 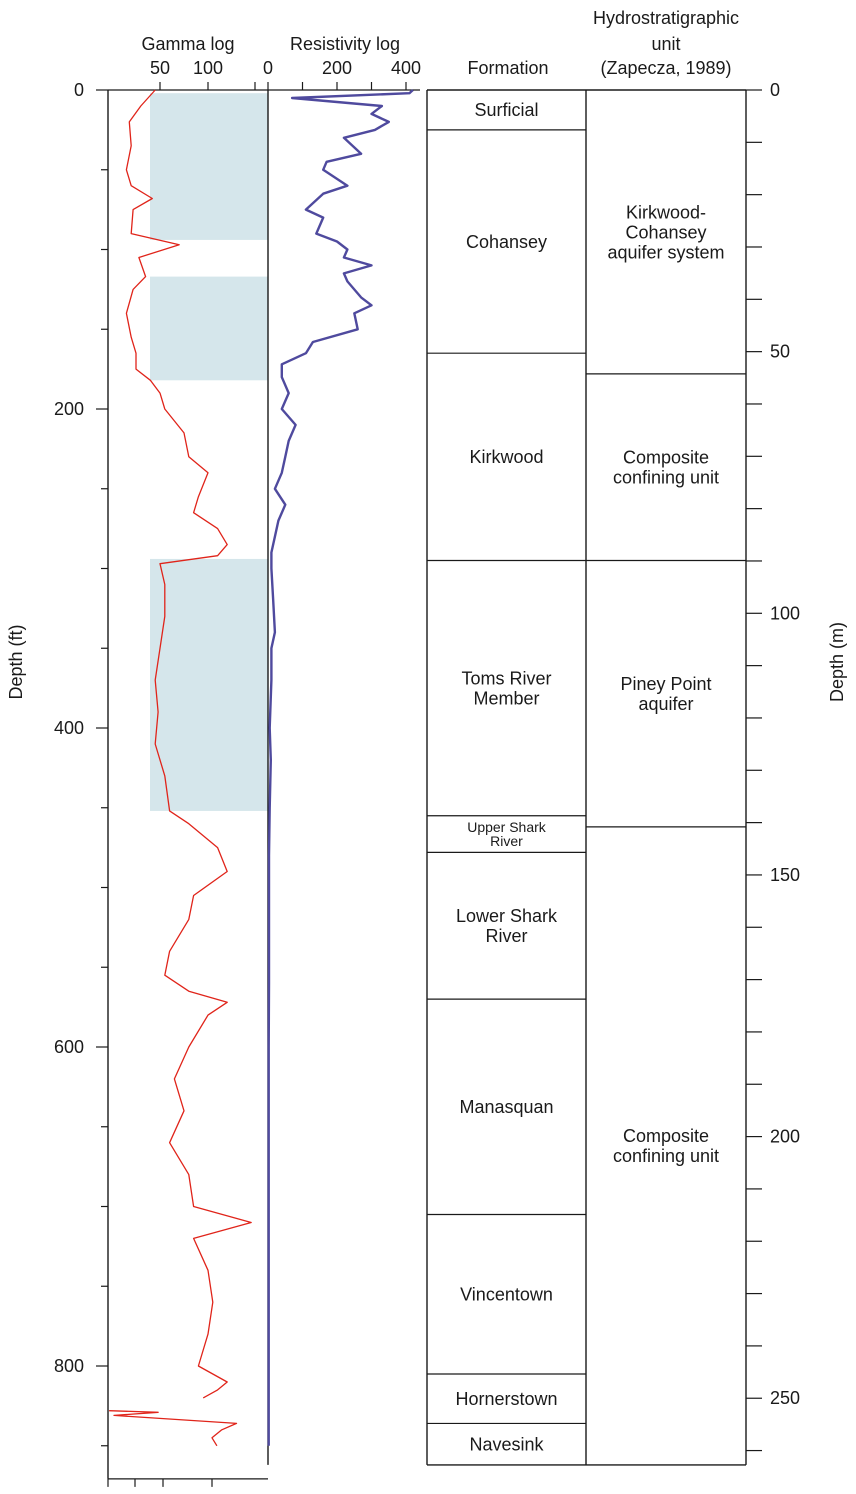 I want to click on hydro-header-line-3: (Zapecza, 1989), so click(x=665, y=68).